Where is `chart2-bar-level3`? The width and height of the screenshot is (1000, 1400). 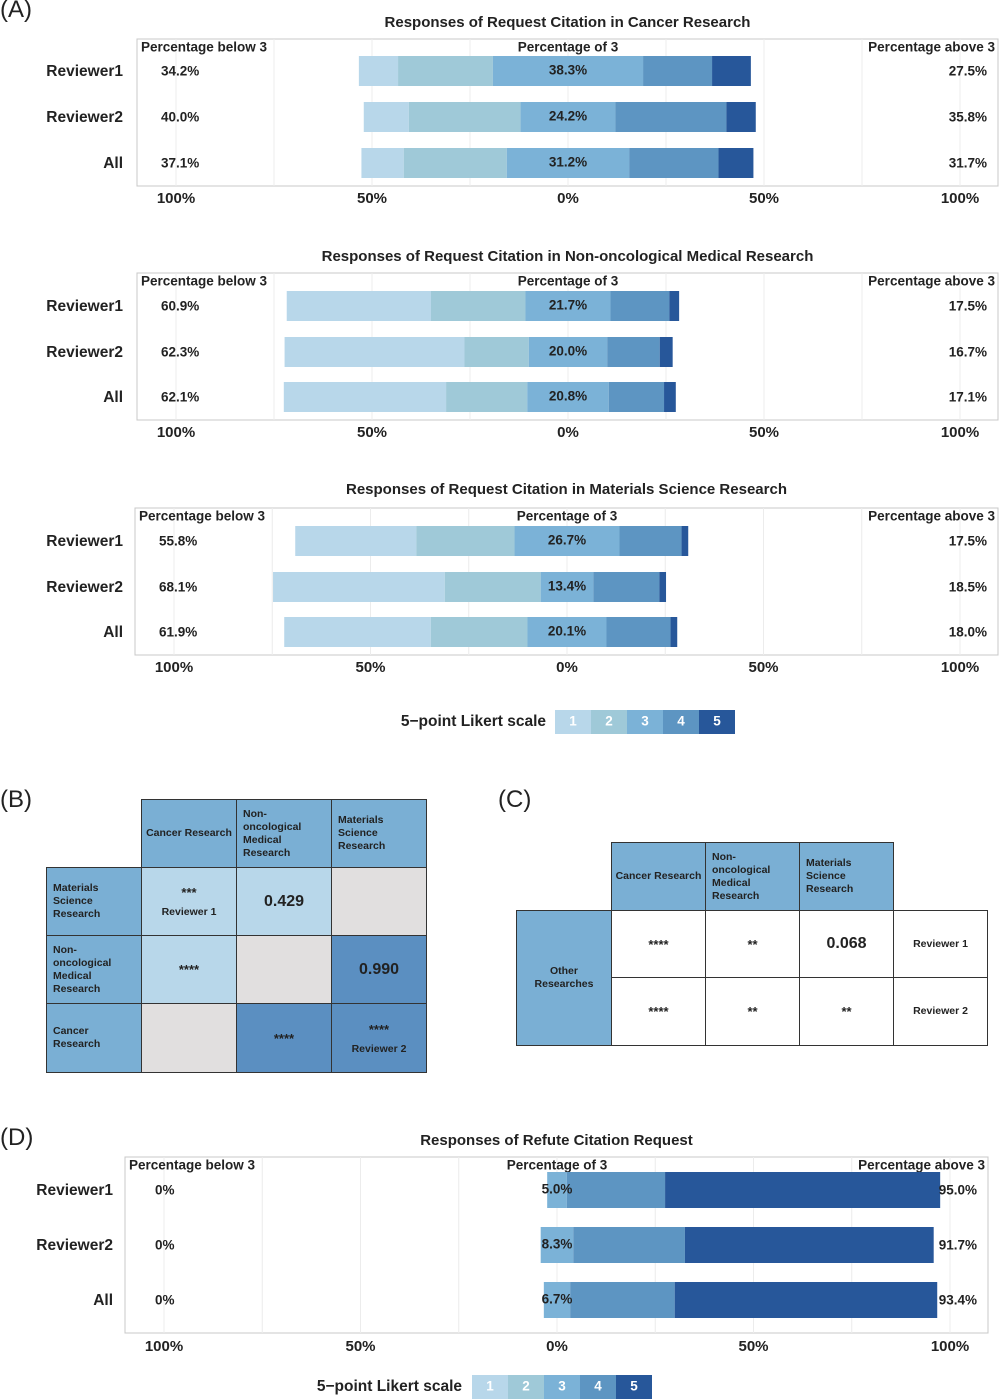
chart2-bar-level3 is located at coordinates (568, 397).